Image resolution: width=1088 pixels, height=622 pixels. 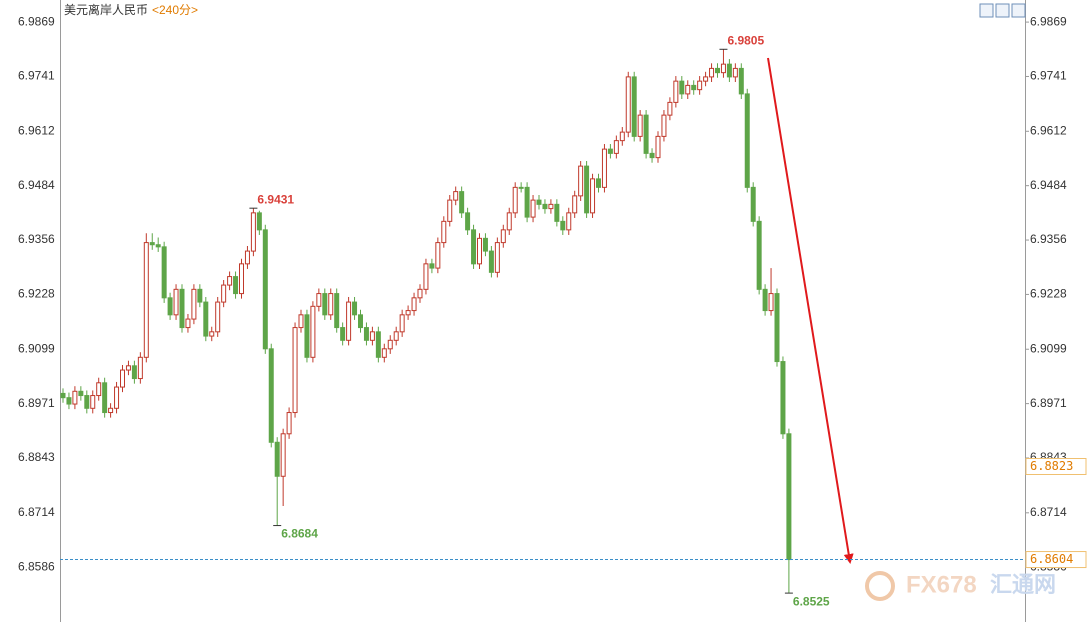 I want to click on y-tick-label: 6.8843, so click(x=36, y=457).